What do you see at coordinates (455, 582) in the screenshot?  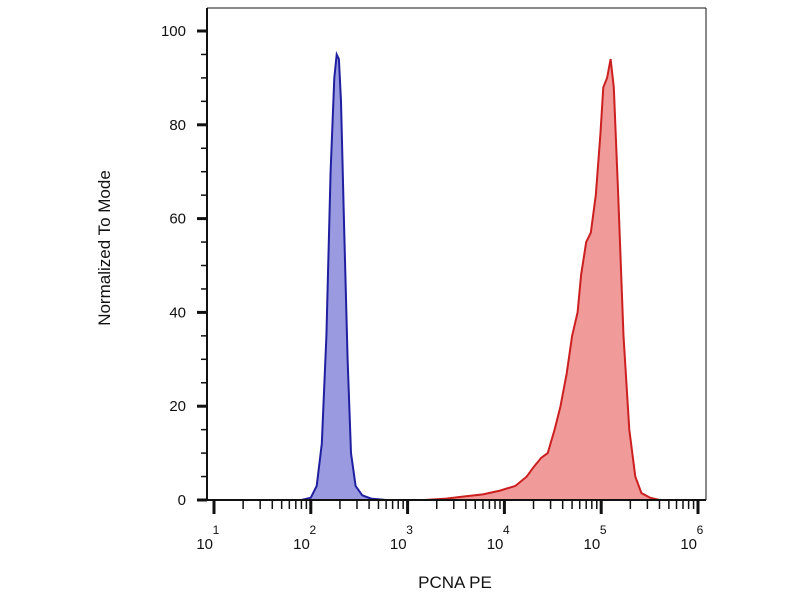 I see `x-axis-label: PCNA PE` at bounding box center [455, 582].